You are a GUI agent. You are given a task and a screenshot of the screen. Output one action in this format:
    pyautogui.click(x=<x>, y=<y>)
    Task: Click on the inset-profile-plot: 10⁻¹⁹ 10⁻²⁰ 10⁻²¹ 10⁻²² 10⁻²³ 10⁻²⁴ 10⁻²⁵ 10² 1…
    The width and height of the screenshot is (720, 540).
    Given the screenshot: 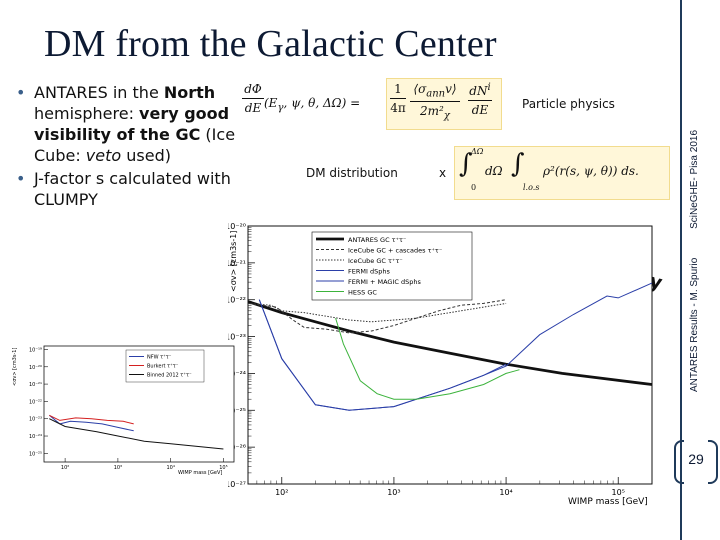 What is the action you would take?
    pyautogui.click(x=123, y=410)
    